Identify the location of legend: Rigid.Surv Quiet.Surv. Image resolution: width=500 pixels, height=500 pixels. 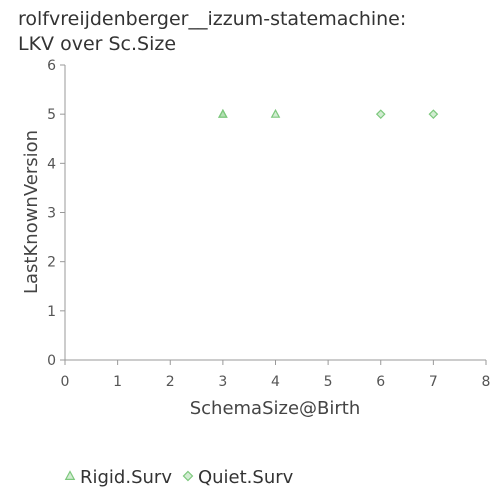
(179, 477).